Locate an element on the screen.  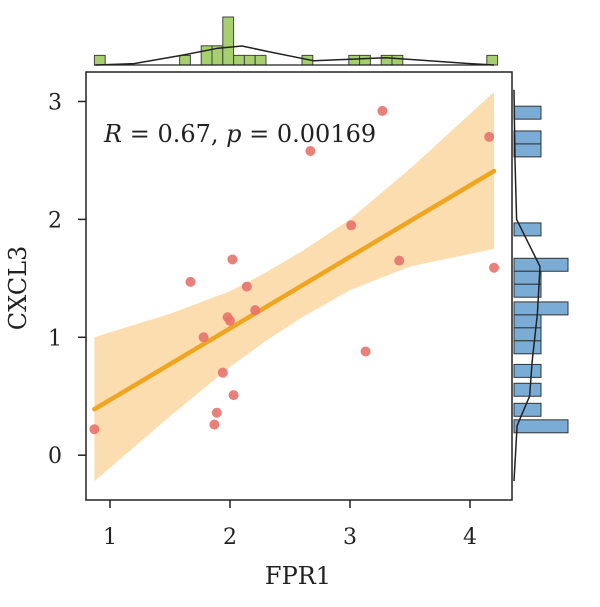
right-density-curve is located at coordinates (527, 285).